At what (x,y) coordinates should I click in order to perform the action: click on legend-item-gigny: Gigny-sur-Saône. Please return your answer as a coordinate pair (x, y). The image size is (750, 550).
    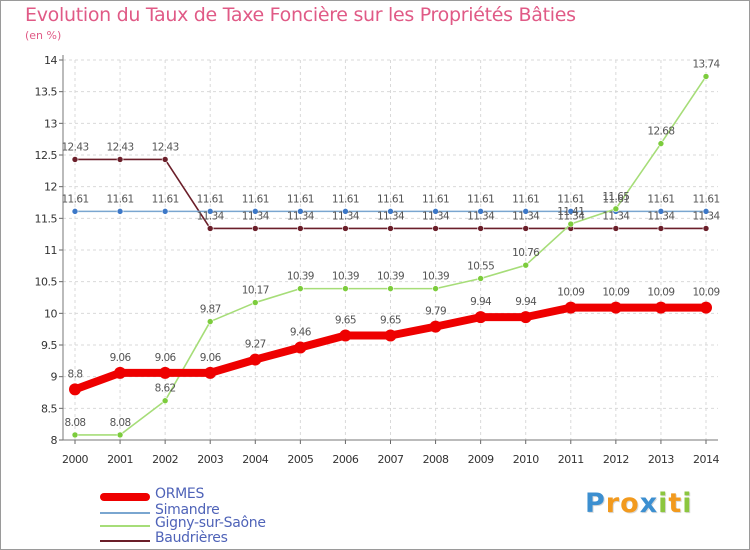
    Looking at the image, I should click on (230, 524).